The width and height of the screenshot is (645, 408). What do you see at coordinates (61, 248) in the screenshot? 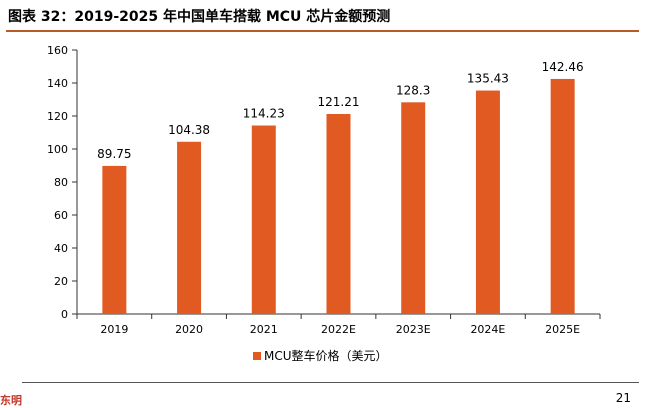
I see `y-tick-label: 40` at bounding box center [61, 248].